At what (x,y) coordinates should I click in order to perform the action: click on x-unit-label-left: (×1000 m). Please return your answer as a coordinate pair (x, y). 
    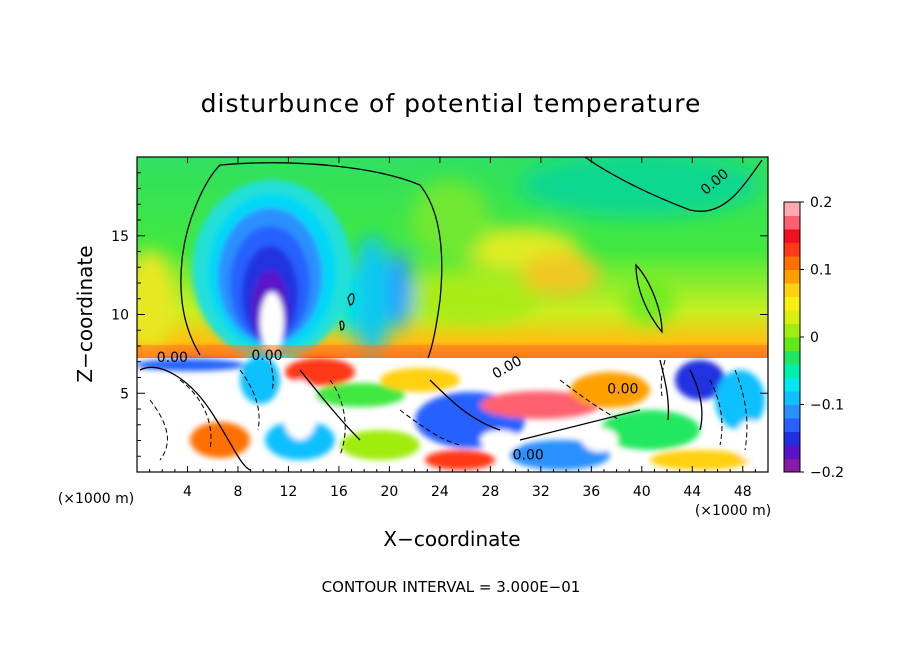
    Looking at the image, I should click on (96, 499).